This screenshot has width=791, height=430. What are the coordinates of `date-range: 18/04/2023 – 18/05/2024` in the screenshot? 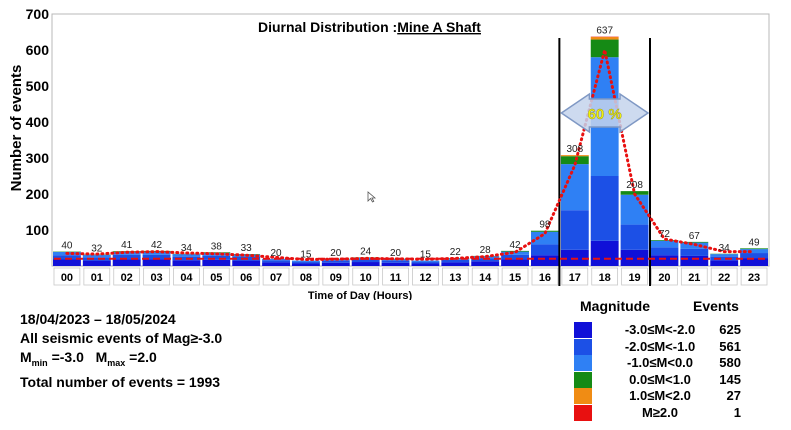 It's located at (98, 319).